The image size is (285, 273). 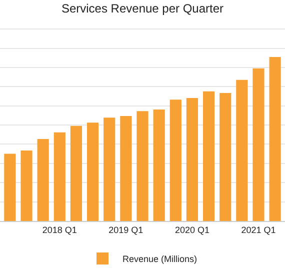 I want to click on x-tick-label: 2021 Q1, so click(x=258, y=229).